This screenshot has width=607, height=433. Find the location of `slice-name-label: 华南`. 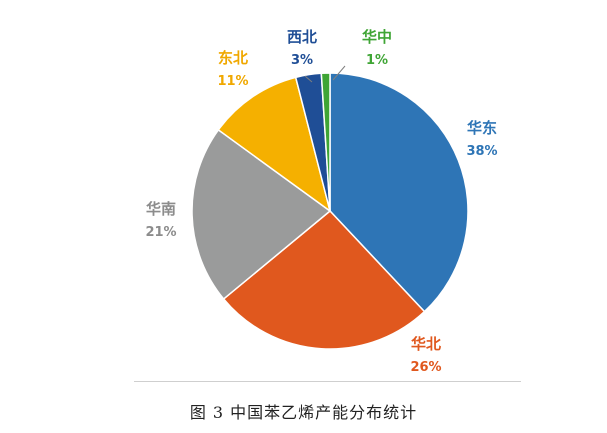

slice-name-label: 华南 is located at coordinates (161, 209).